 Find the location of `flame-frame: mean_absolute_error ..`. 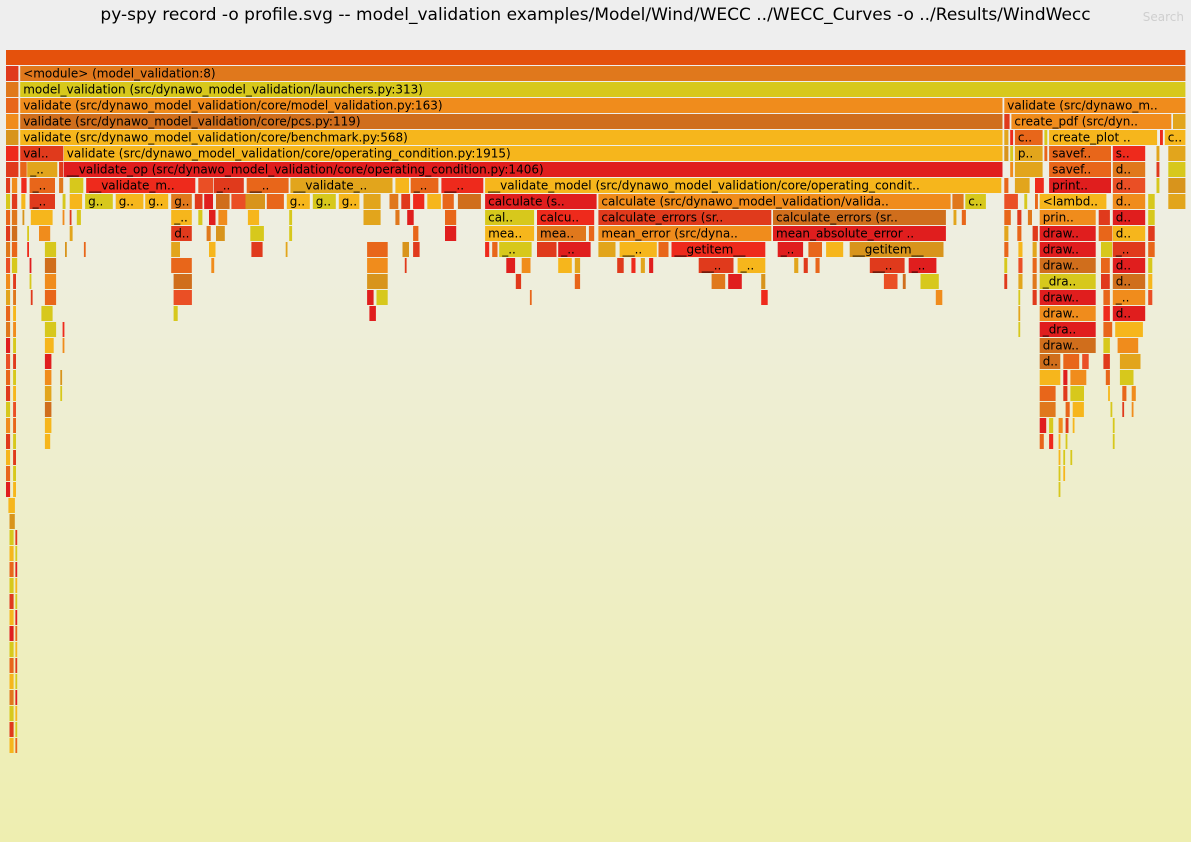

flame-frame: mean_absolute_error .. is located at coordinates (859, 233).